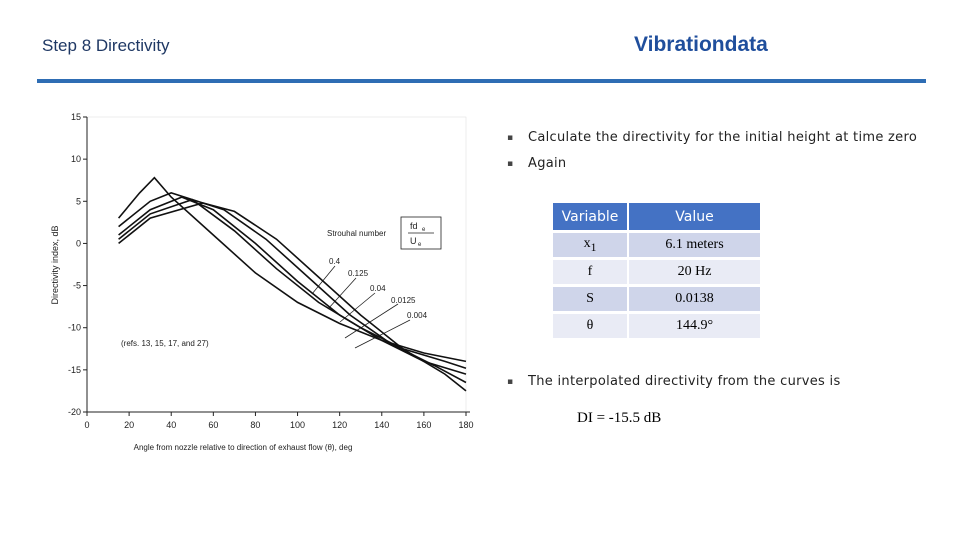  What do you see at coordinates (378, 288) in the screenshot?
I see `curve-label: 0.04` at bounding box center [378, 288].